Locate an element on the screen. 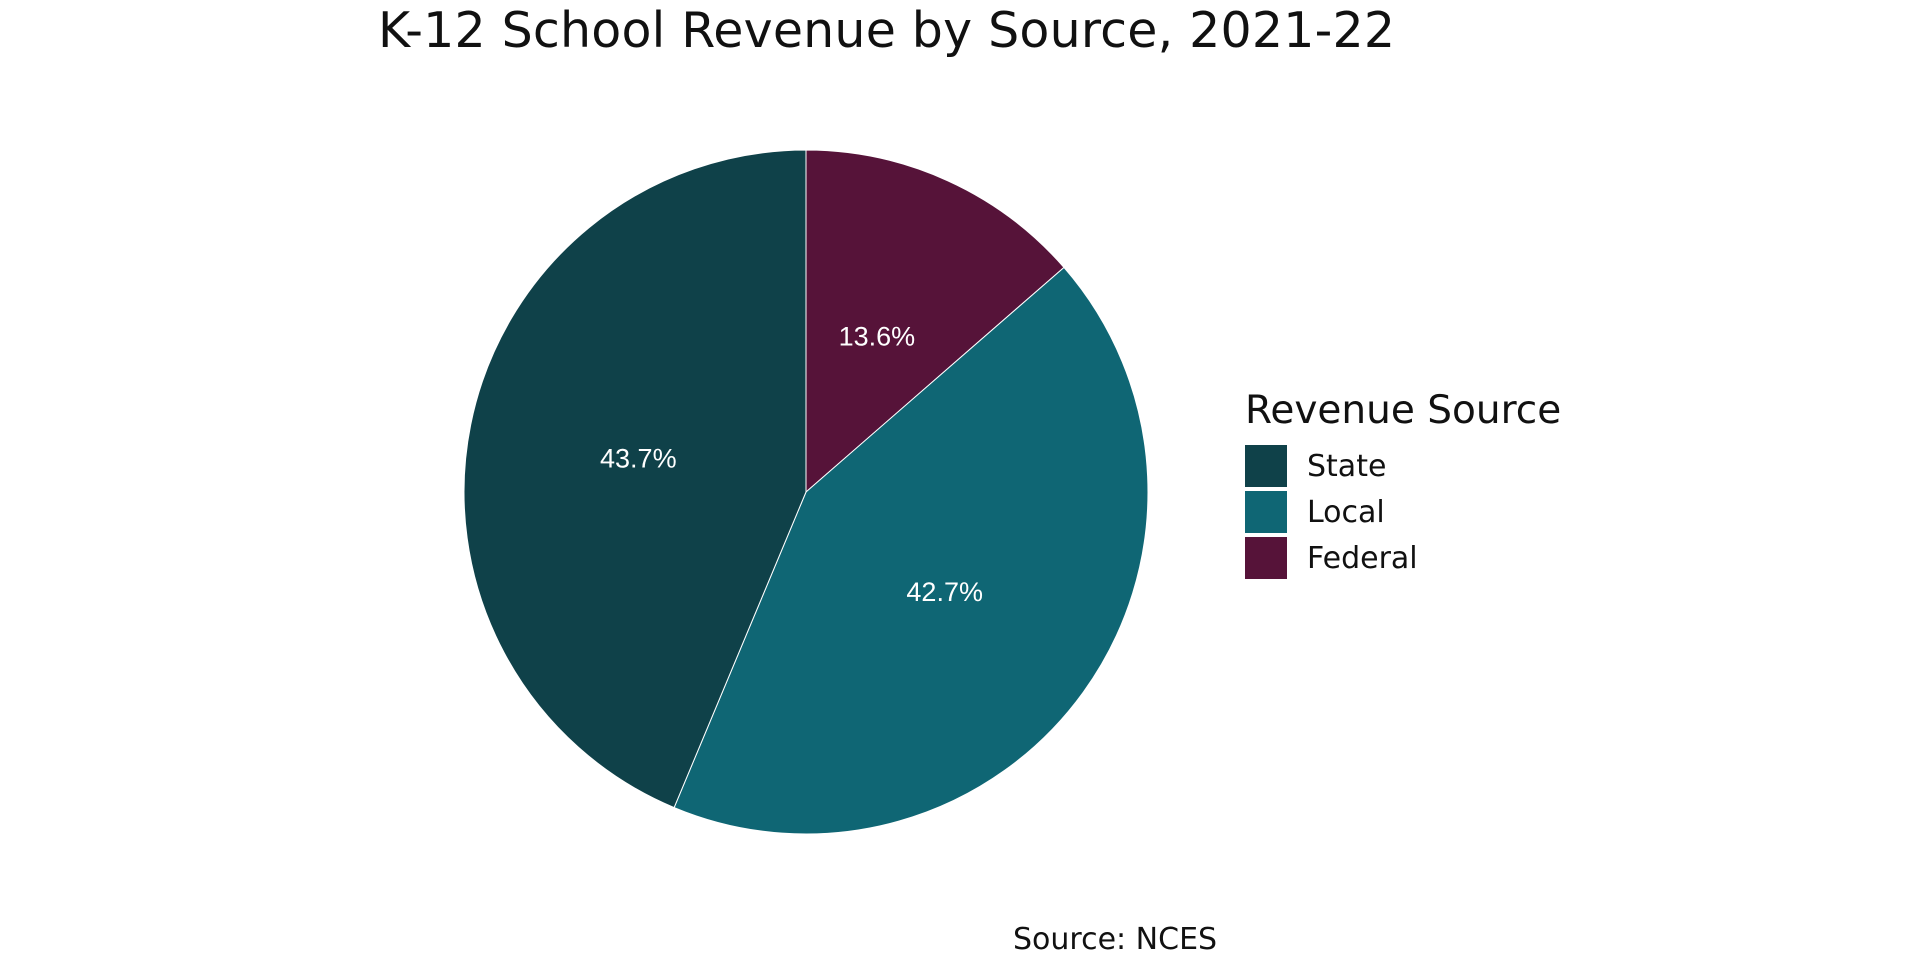  slice-label-local: 42.7% is located at coordinates (944, 592).